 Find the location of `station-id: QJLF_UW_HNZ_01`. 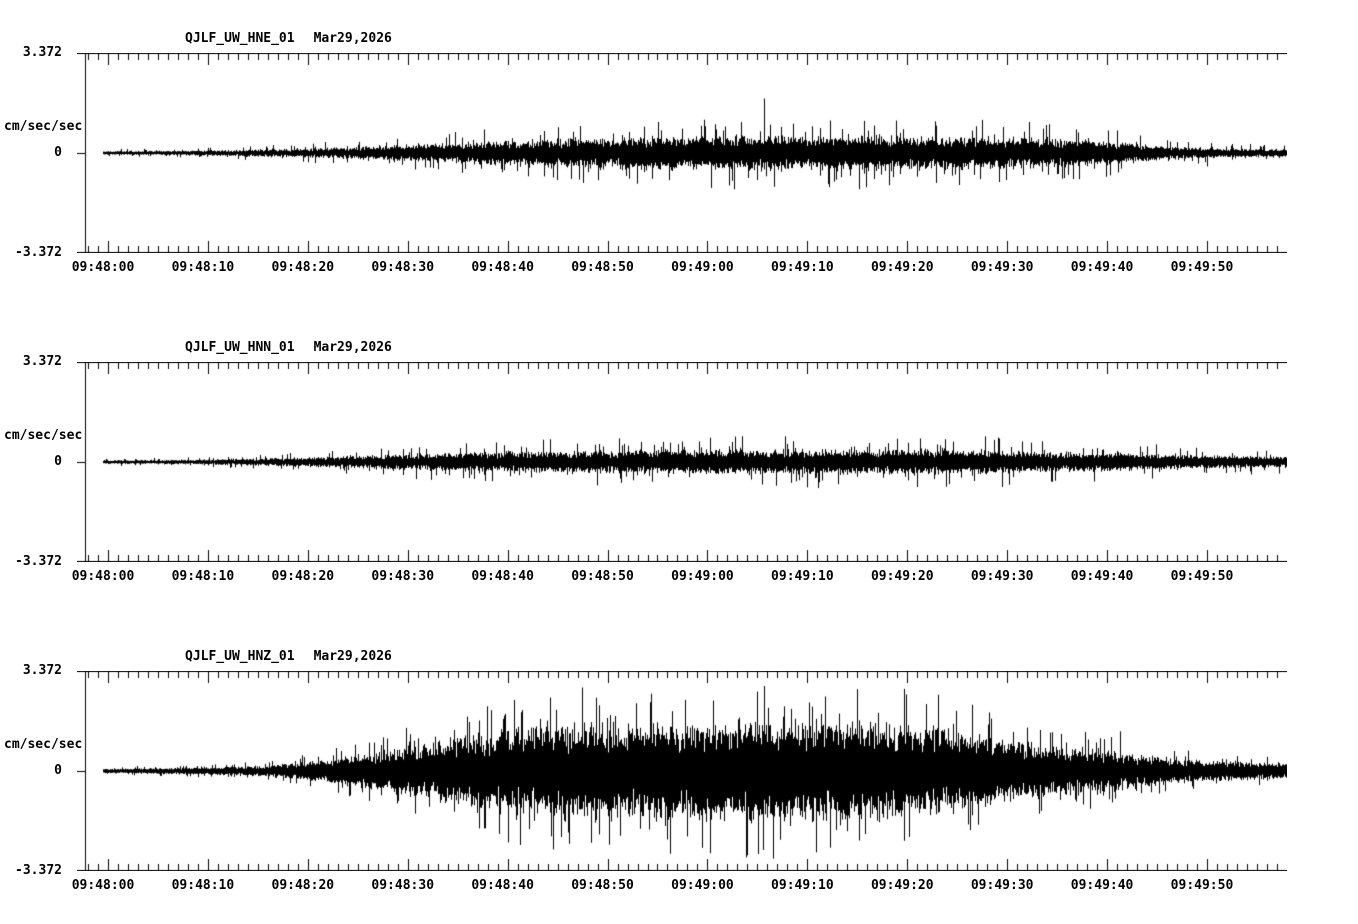

station-id: QJLF_UW_HNZ_01 is located at coordinates (240, 656).